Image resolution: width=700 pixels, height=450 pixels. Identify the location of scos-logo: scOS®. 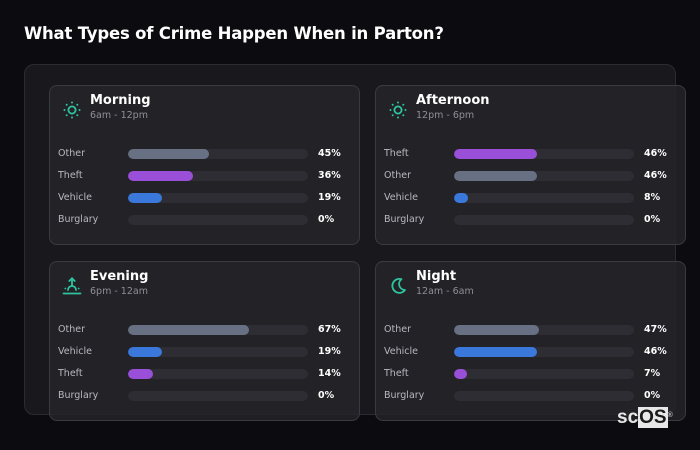
(645, 417).